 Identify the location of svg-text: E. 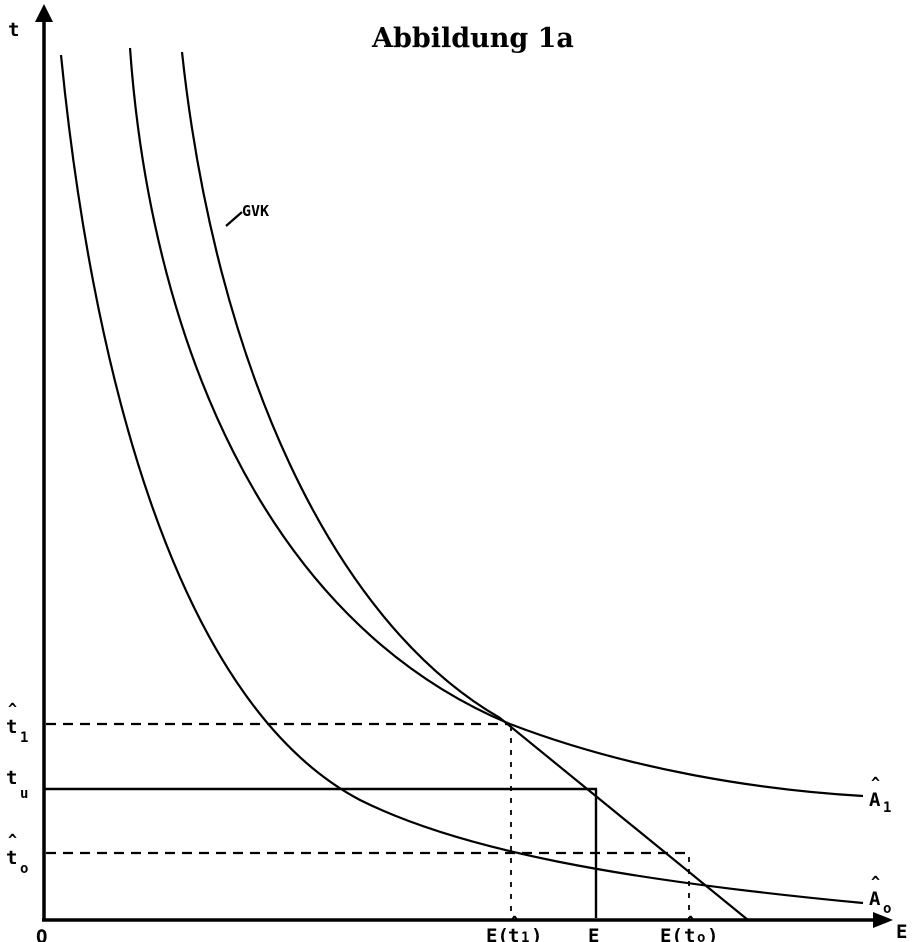
(593, 933).